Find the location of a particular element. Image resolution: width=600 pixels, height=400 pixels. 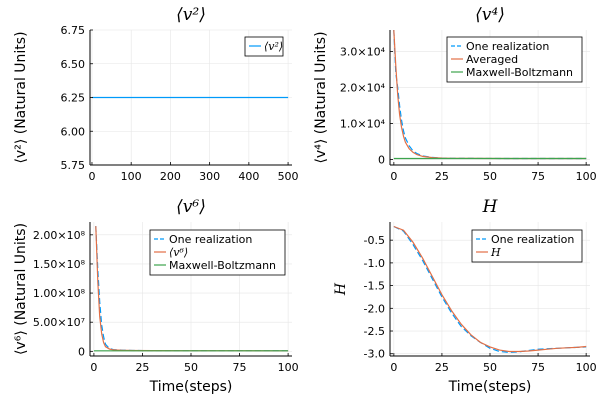

y-tick-label: 6.50 is located at coordinates (73, 64).